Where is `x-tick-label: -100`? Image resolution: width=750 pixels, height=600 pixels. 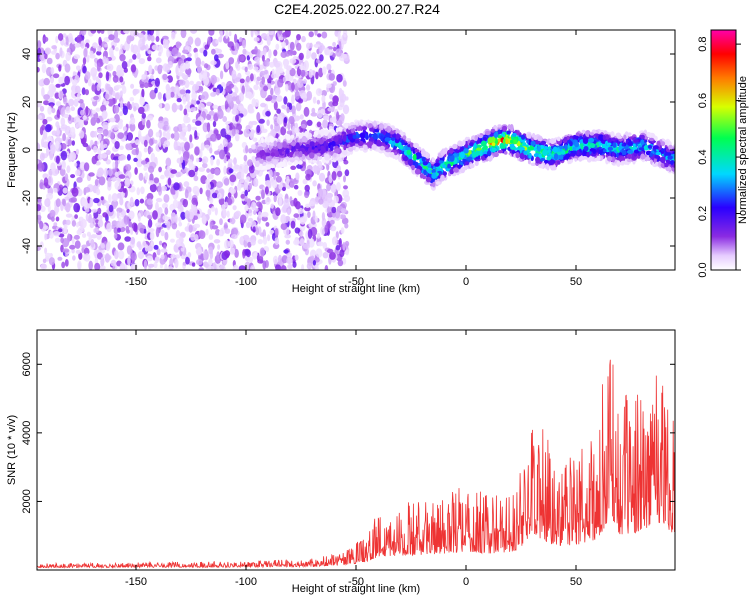
x-tick-label: -100 is located at coordinates (246, 582).